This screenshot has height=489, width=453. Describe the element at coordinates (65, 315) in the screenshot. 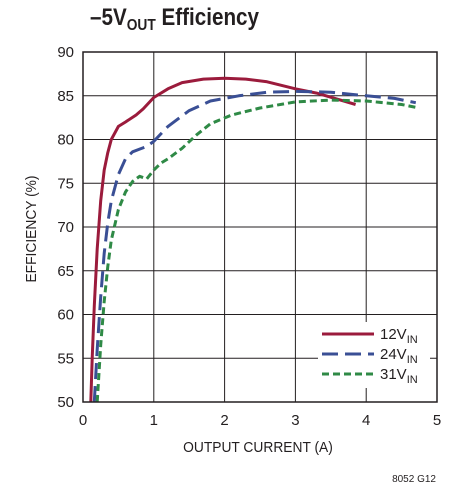

I see `y-tick-label-2: 60` at that location.